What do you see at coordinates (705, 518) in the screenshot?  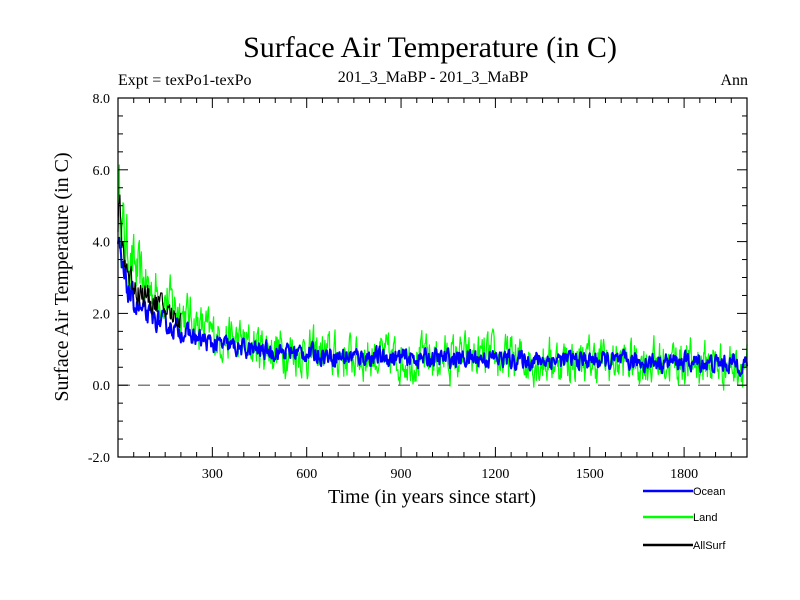 I see `legend-label-land: Land` at bounding box center [705, 518].